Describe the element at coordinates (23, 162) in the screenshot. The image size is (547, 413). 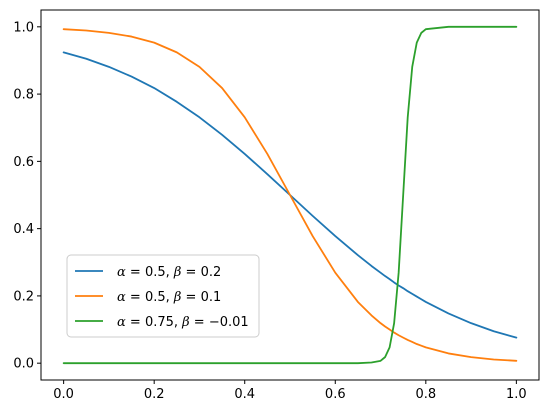
I see `y-tick-label-4: 0.6` at that location.